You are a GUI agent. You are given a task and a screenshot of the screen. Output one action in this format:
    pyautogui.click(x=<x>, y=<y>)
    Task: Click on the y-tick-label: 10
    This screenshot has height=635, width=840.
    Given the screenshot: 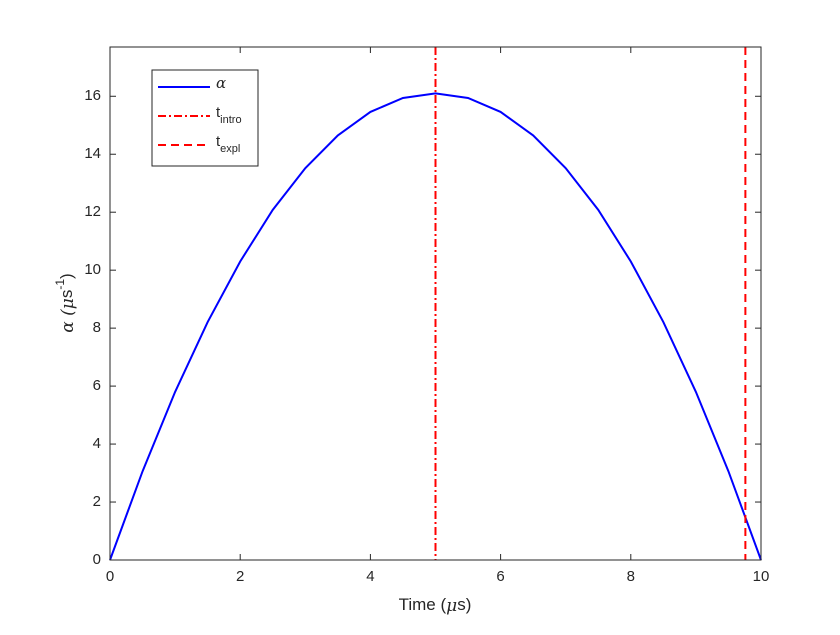 What is the action you would take?
    pyautogui.click(x=92, y=269)
    